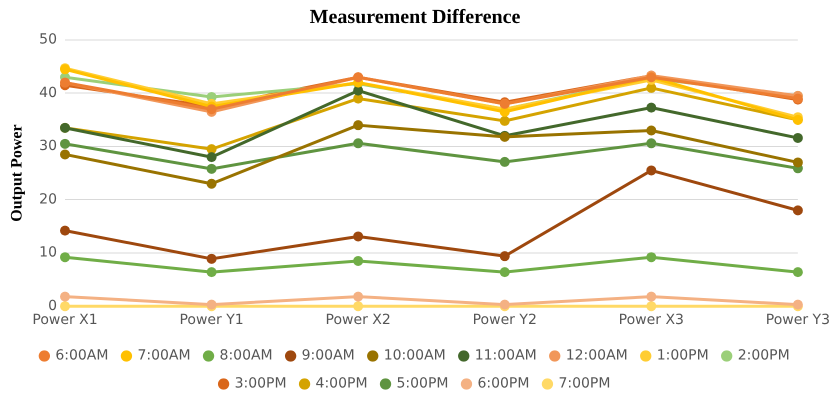  What do you see at coordinates (584, 384) in the screenshot?
I see `legend-label: 7:00PM` at bounding box center [584, 384].